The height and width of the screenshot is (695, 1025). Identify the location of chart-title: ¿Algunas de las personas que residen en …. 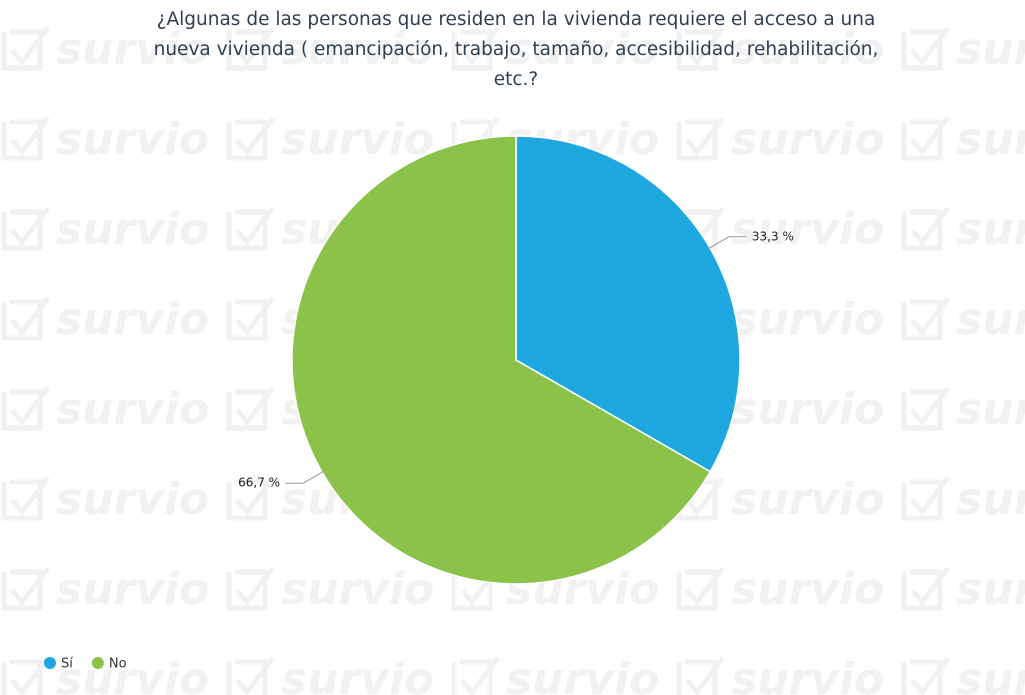
(516, 19).